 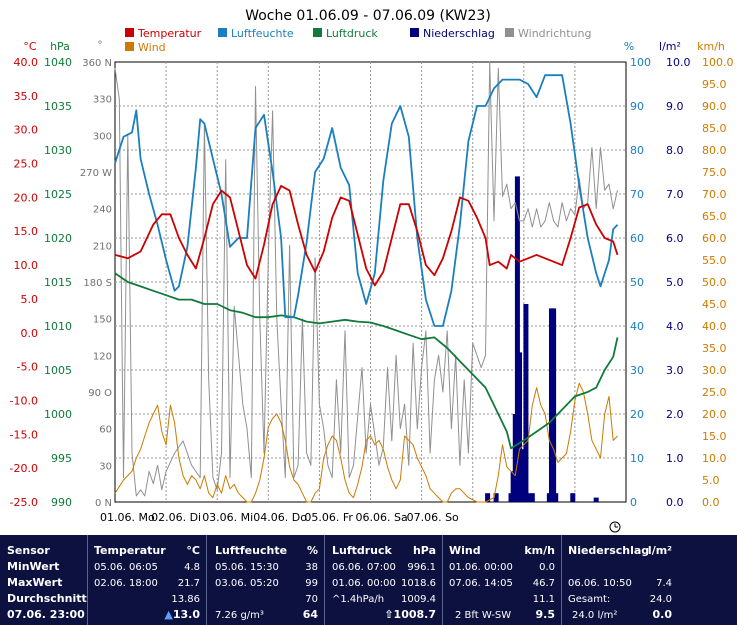 What do you see at coordinates (711, 480) in the screenshot?
I see `wind-tick-label: 5.0` at bounding box center [711, 480].